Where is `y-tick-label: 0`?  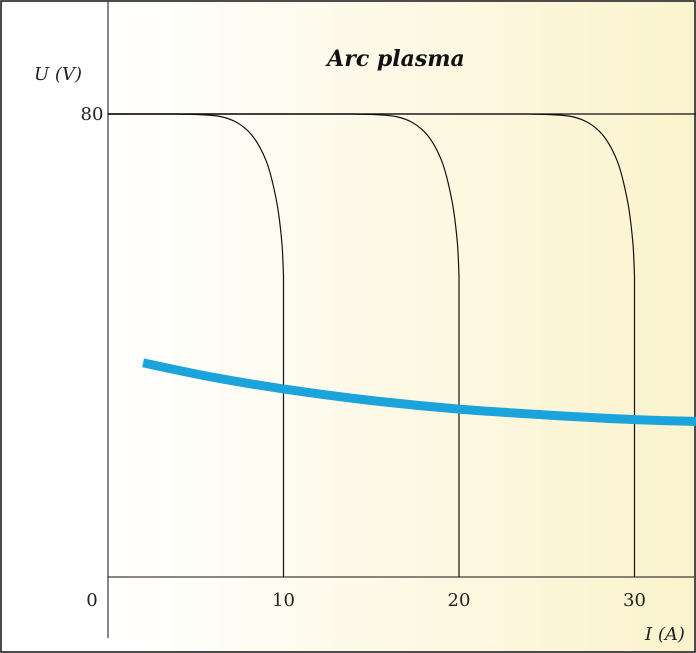 y-tick-label: 0 is located at coordinates (91, 600).